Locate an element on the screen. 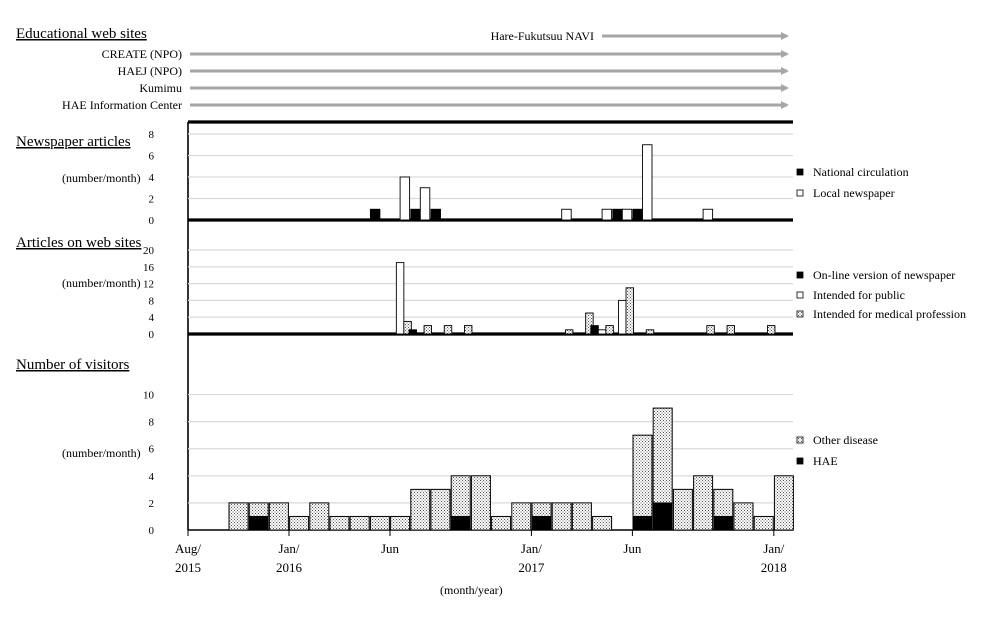 This screenshot has width=1000, height=617. x-tick-label: 2016 is located at coordinates (289, 567).